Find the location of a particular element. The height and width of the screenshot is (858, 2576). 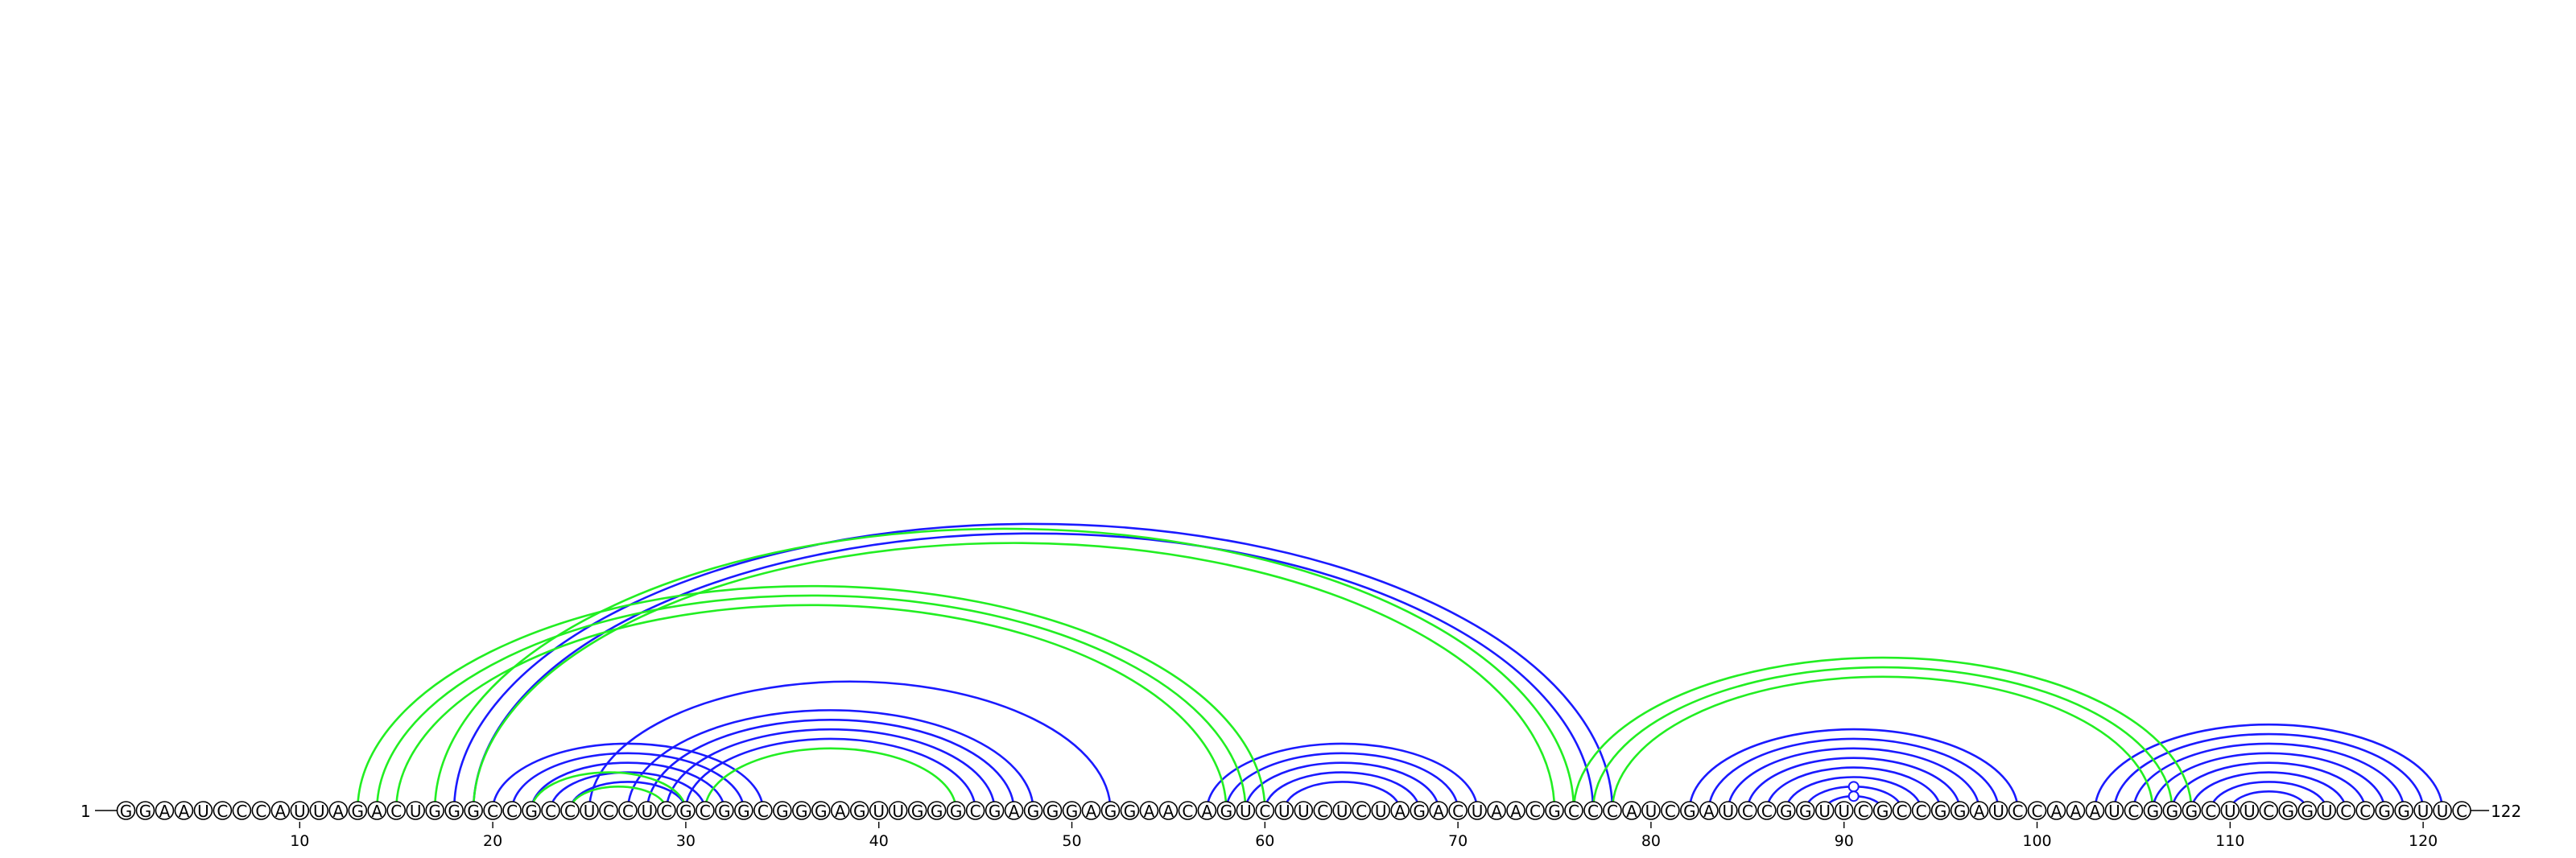

nucleotide-58: G is located at coordinates (1226, 811).